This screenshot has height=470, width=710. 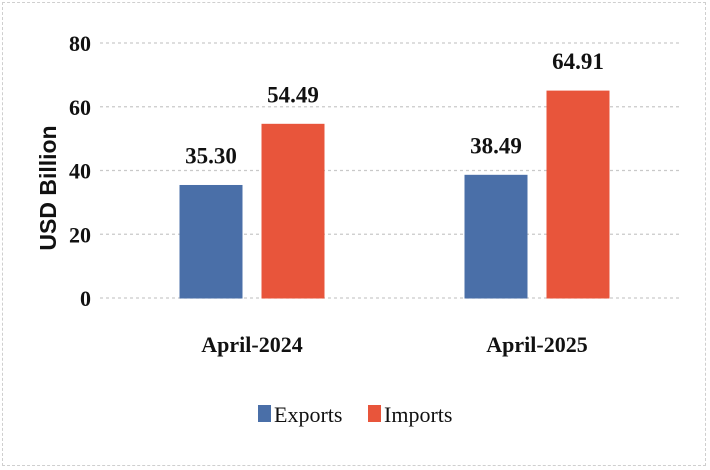 I want to click on x-axis-categories: April-2024 April-2025, so click(x=394, y=344).